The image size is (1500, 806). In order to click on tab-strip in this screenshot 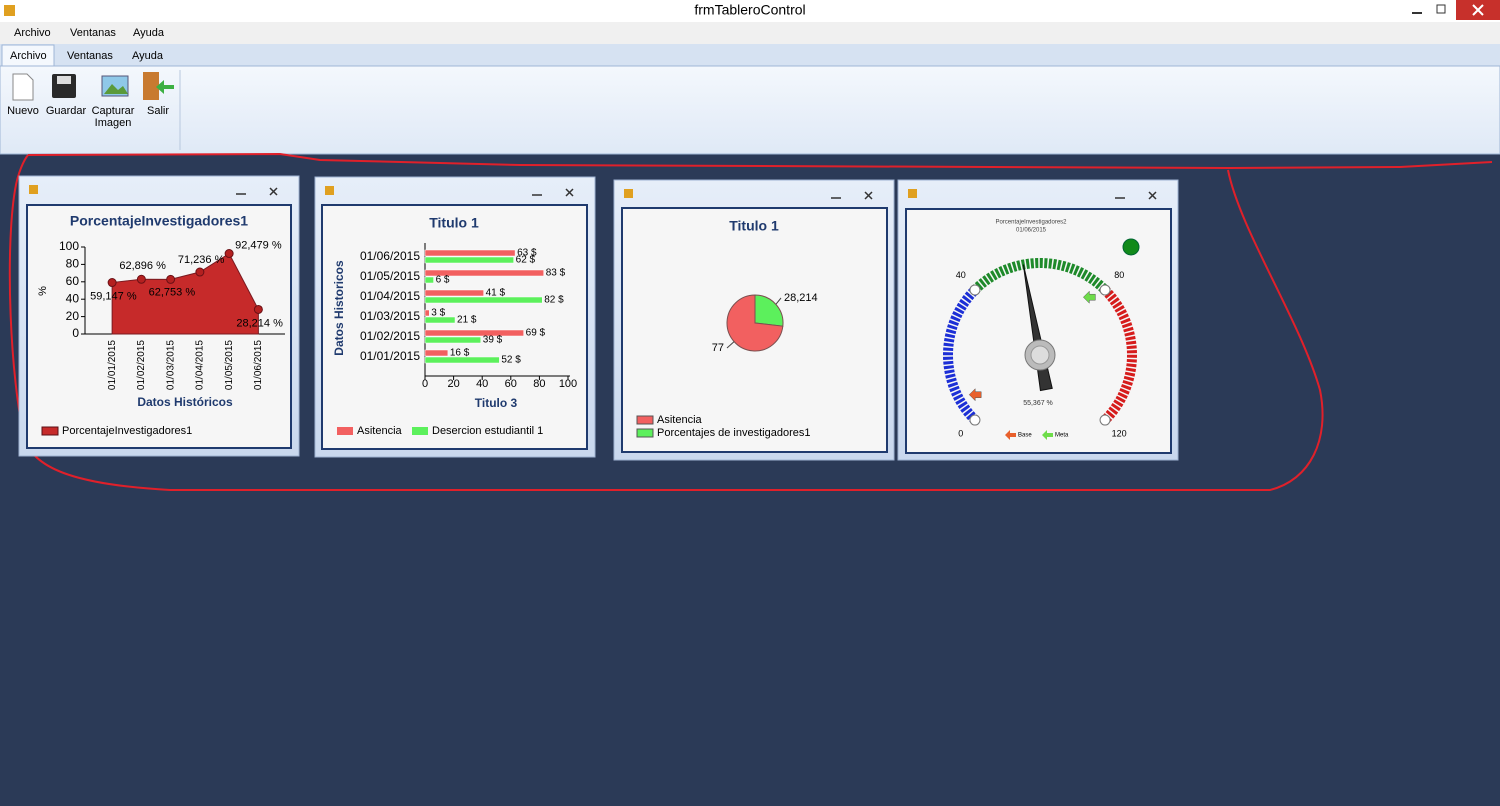, I will do `click(750, 55)`.